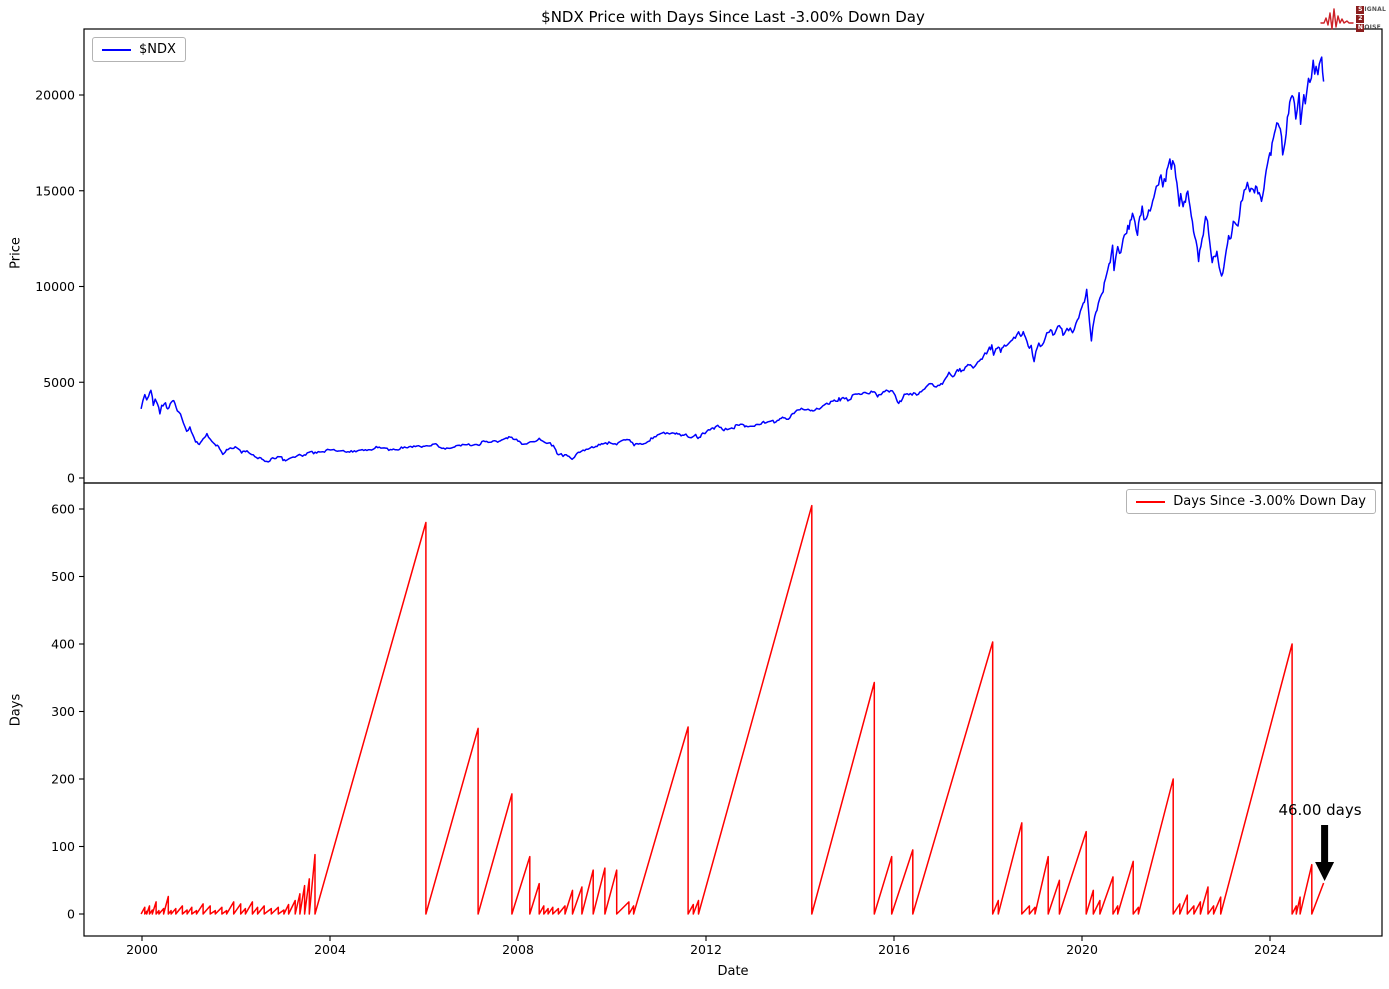  What do you see at coordinates (733, 971) in the screenshot?
I see `x-axis-label-date: Date` at bounding box center [733, 971].